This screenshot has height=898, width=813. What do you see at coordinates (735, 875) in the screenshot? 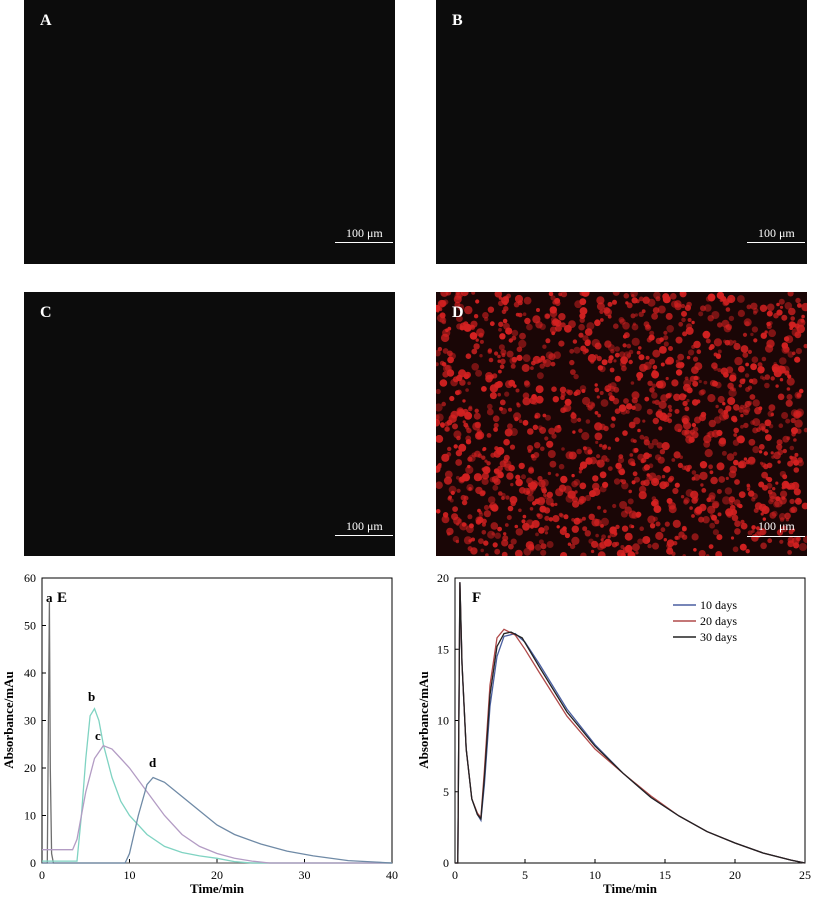
I see `chart-f-xtick-label: 20` at bounding box center [735, 875].